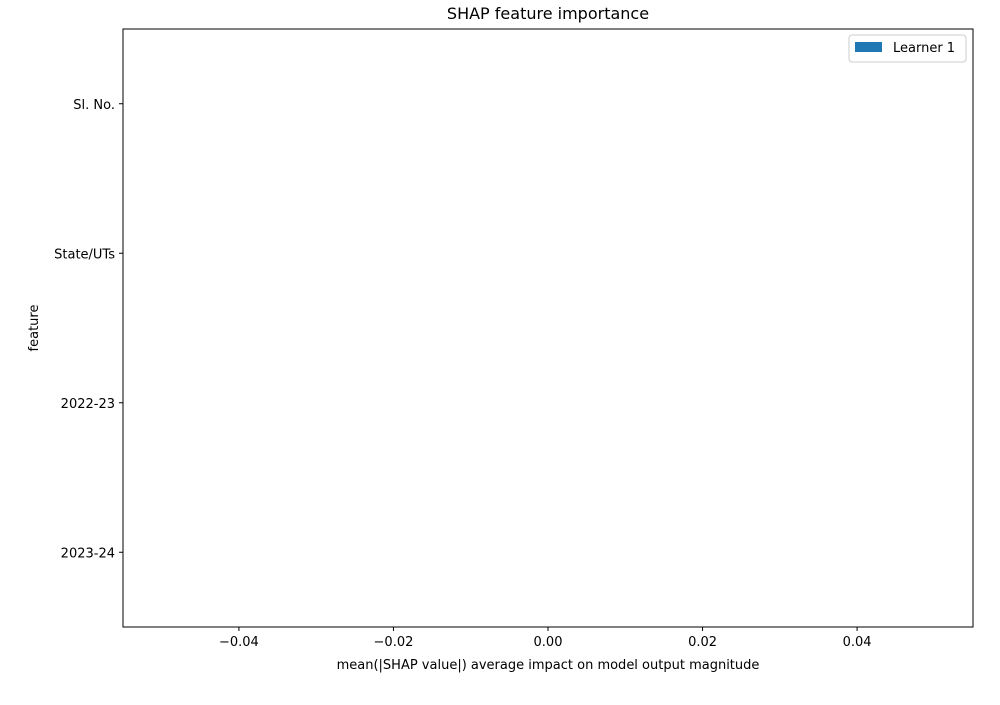  I want to click on x-tick-label: 0.00, so click(548, 642).